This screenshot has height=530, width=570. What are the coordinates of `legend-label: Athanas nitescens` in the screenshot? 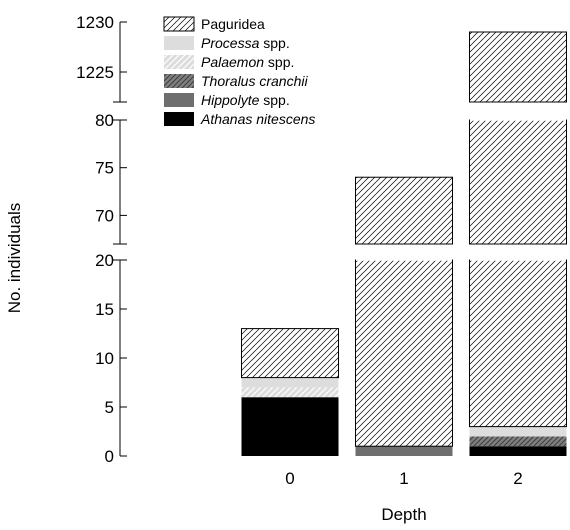 It's located at (257, 119).